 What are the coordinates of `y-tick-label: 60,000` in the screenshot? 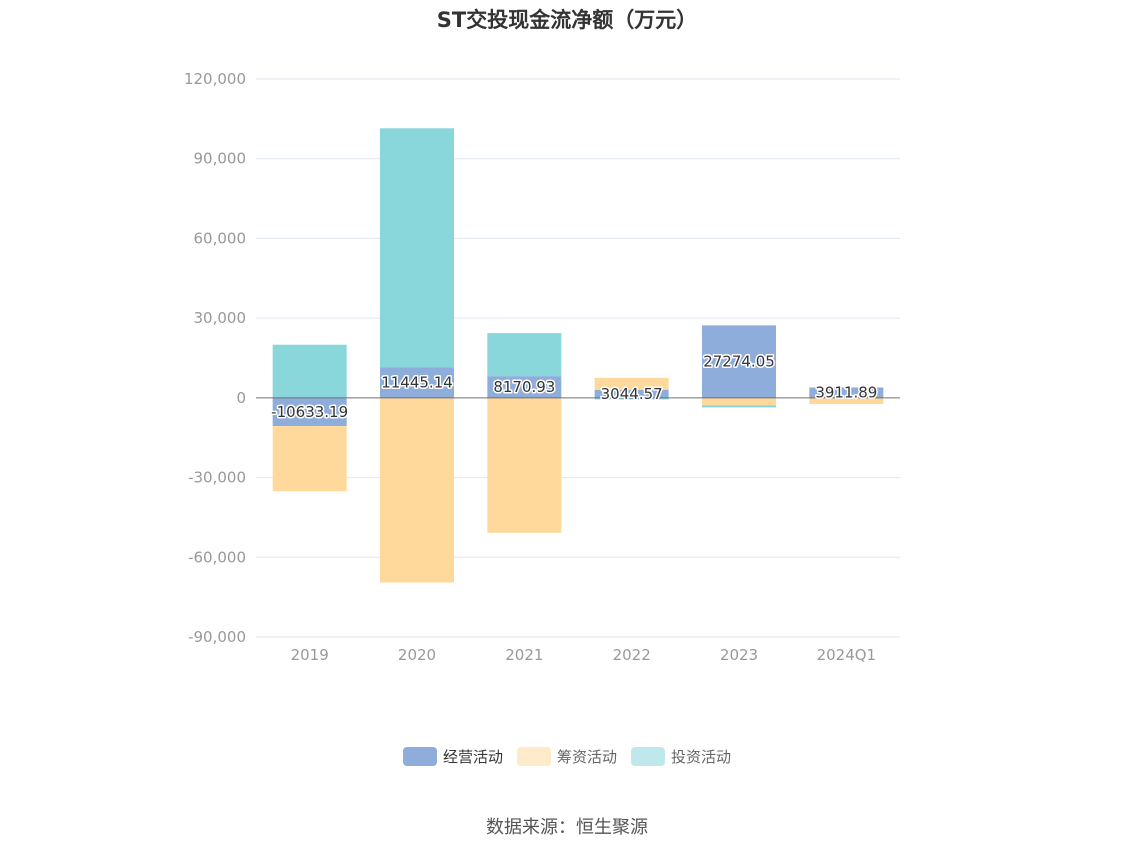 It's located at (220, 238).